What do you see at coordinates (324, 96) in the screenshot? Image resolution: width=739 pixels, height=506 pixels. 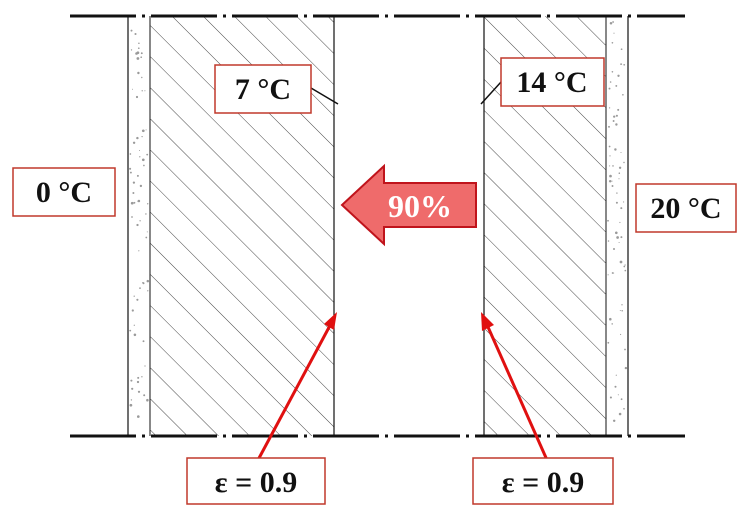 I see `left-temp-leader` at bounding box center [324, 96].